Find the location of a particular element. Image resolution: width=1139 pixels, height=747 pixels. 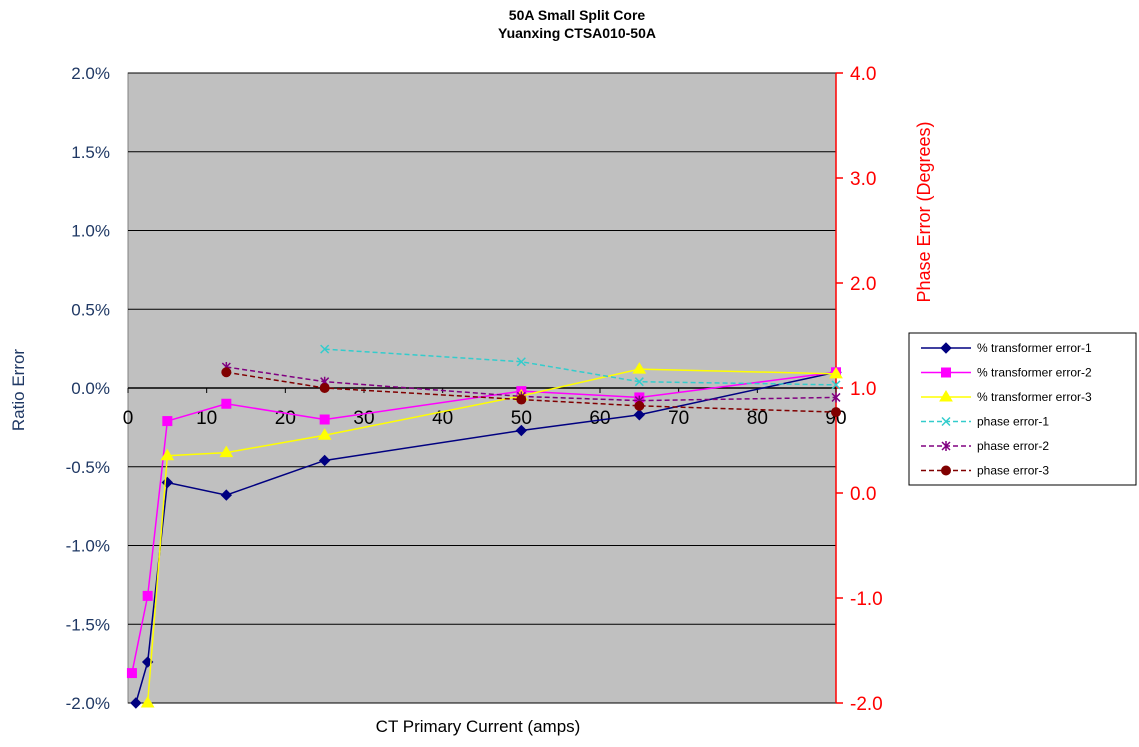

y-axis-label: Ratio Error is located at coordinates (18, 390).